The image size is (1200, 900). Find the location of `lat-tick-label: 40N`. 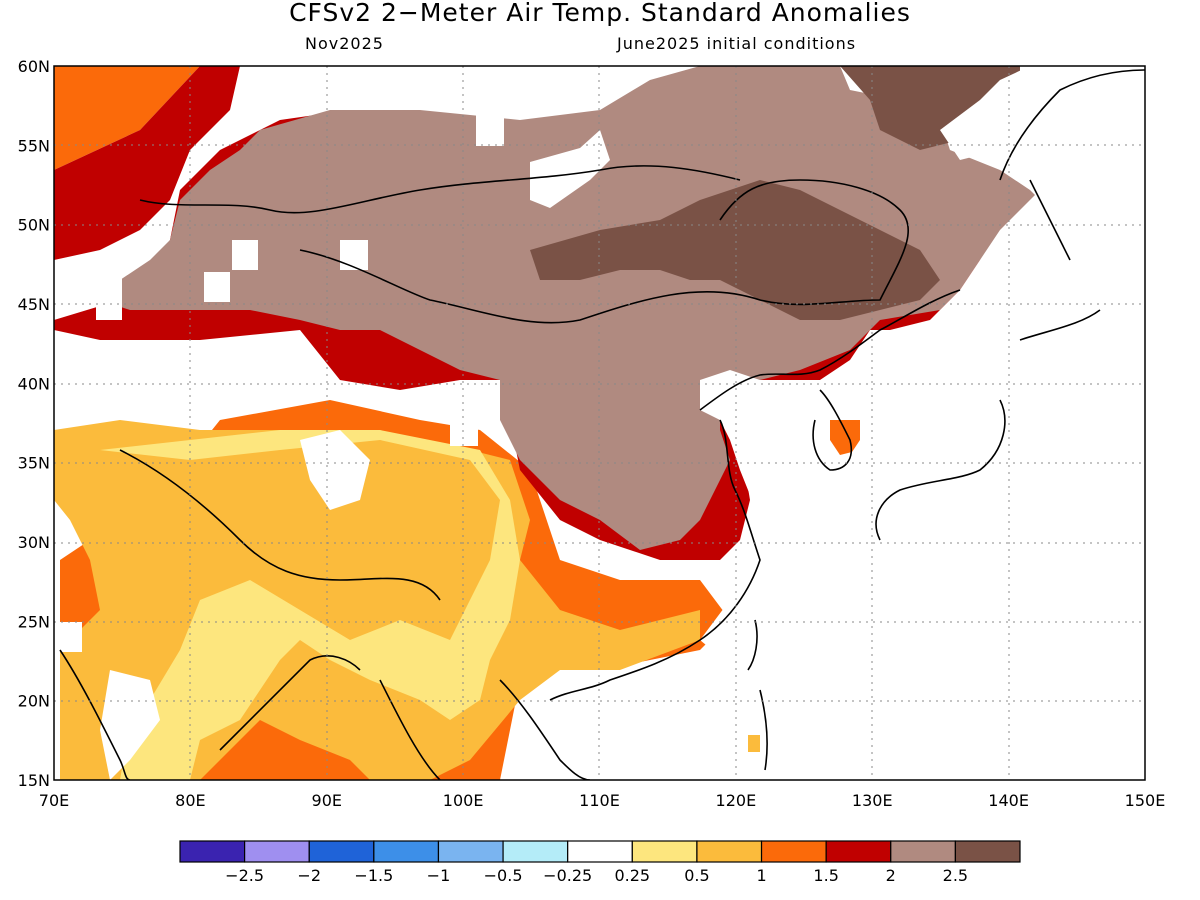

lat-tick-label: 40N is located at coordinates (34, 383).